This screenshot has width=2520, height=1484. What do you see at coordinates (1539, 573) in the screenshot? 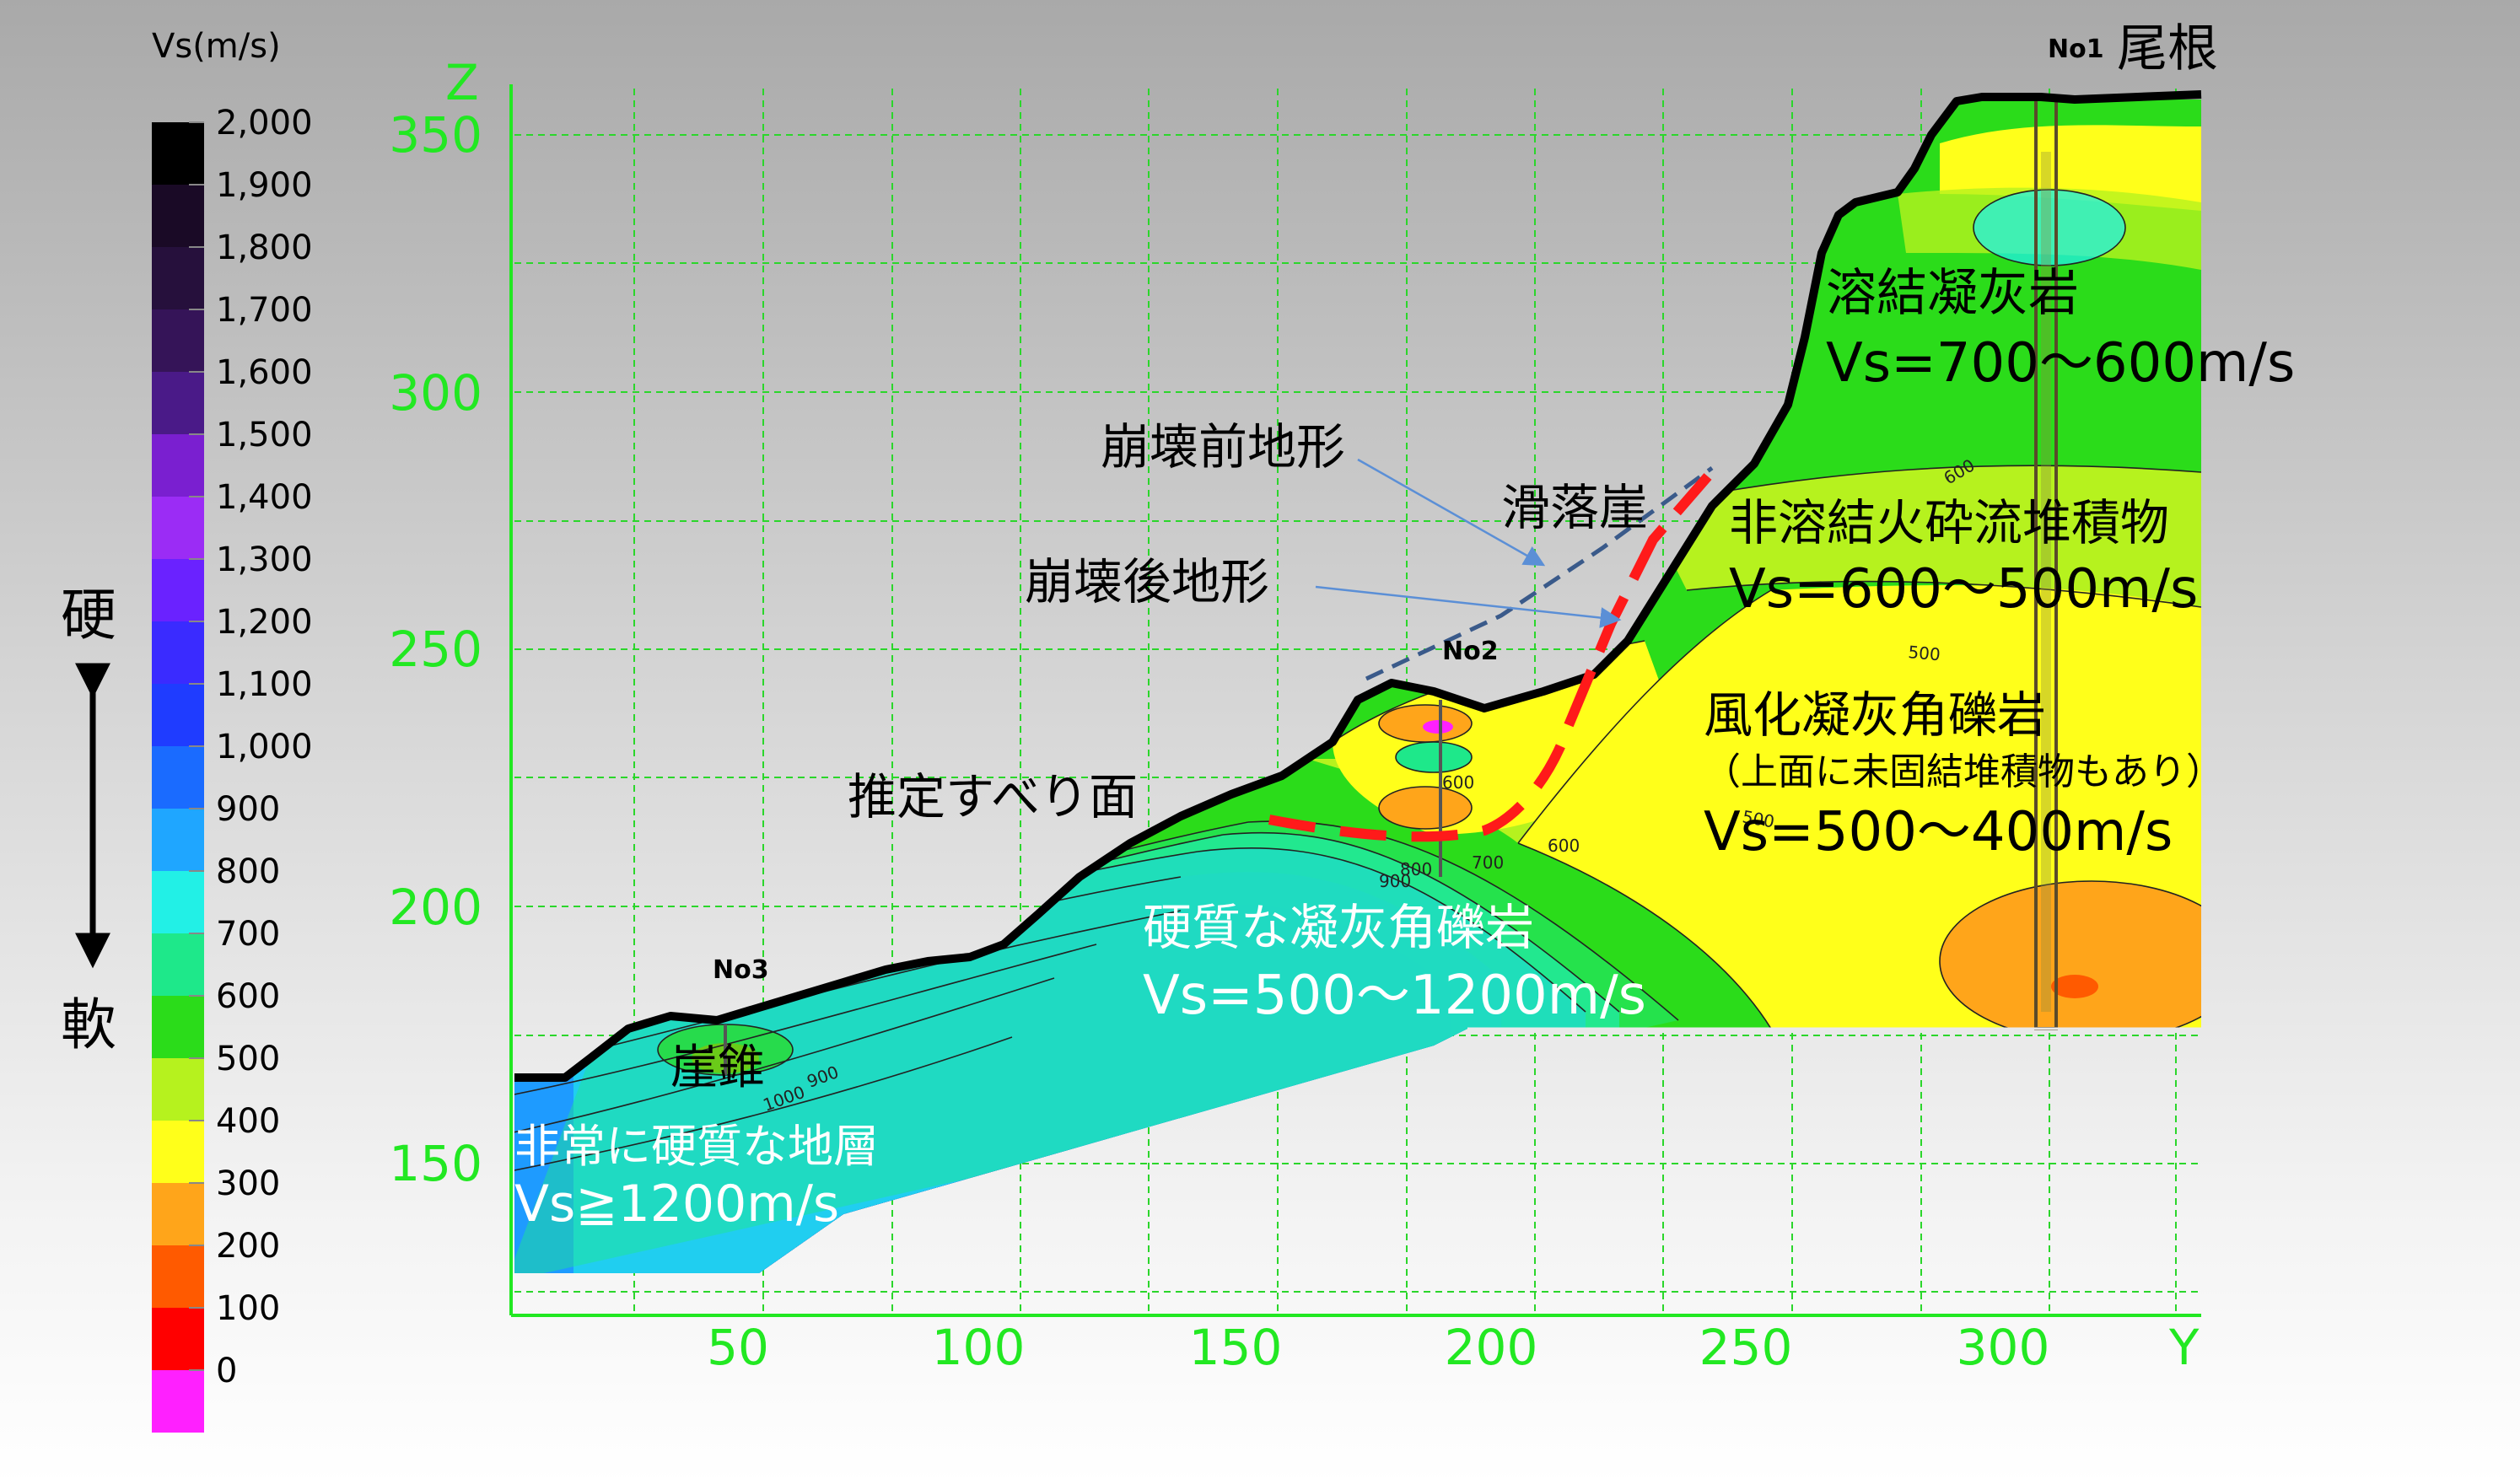
I see `pre-collapse-line` at bounding box center [1539, 573].